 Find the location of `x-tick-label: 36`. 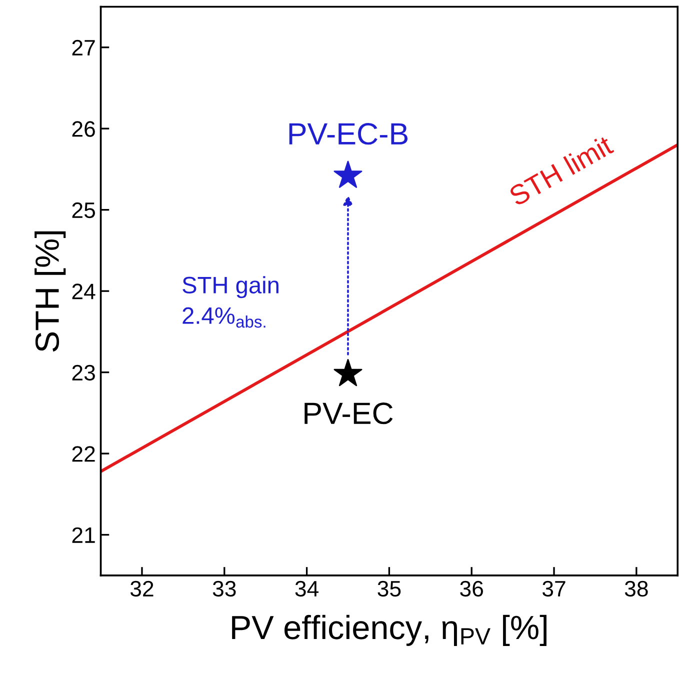

x-tick-label: 36 is located at coordinates (471, 588).